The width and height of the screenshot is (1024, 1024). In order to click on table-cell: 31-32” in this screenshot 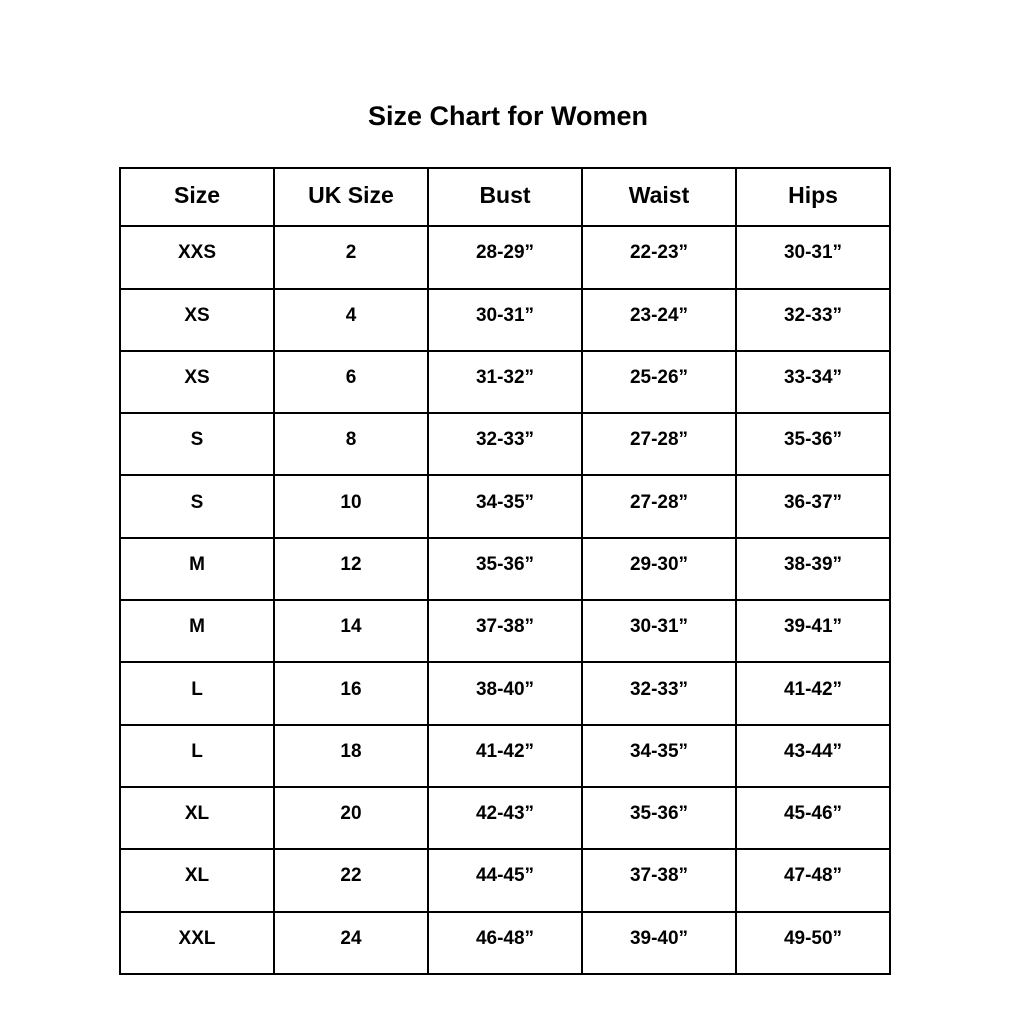, I will do `click(505, 382)`.